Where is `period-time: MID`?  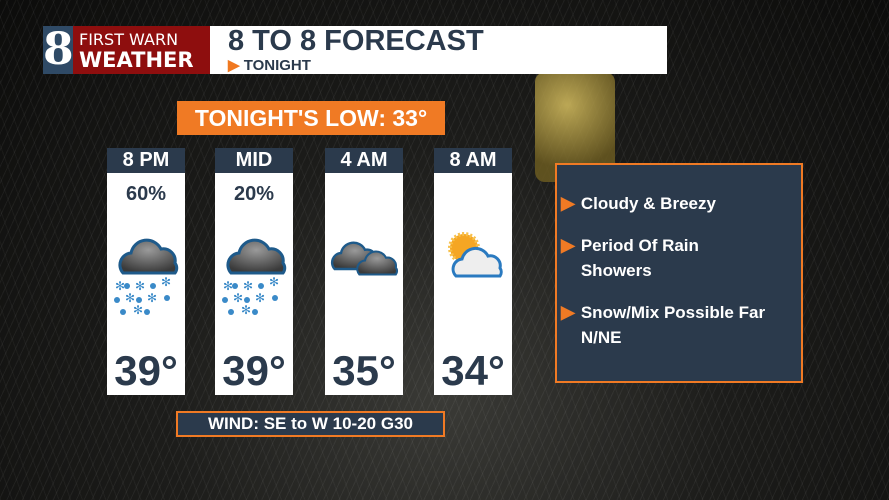 period-time: MID is located at coordinates (254, 160).